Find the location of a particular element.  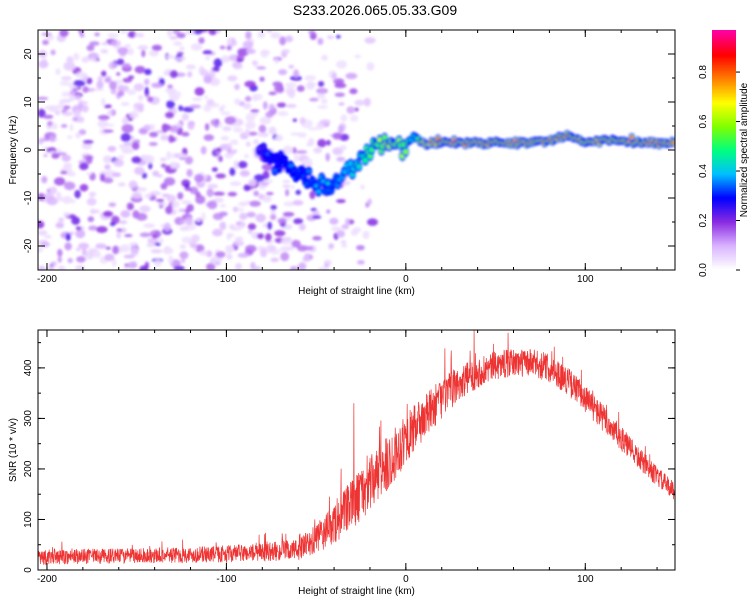

spectrogram-x-tick-label: -100 is located at coordinates (226, 279).